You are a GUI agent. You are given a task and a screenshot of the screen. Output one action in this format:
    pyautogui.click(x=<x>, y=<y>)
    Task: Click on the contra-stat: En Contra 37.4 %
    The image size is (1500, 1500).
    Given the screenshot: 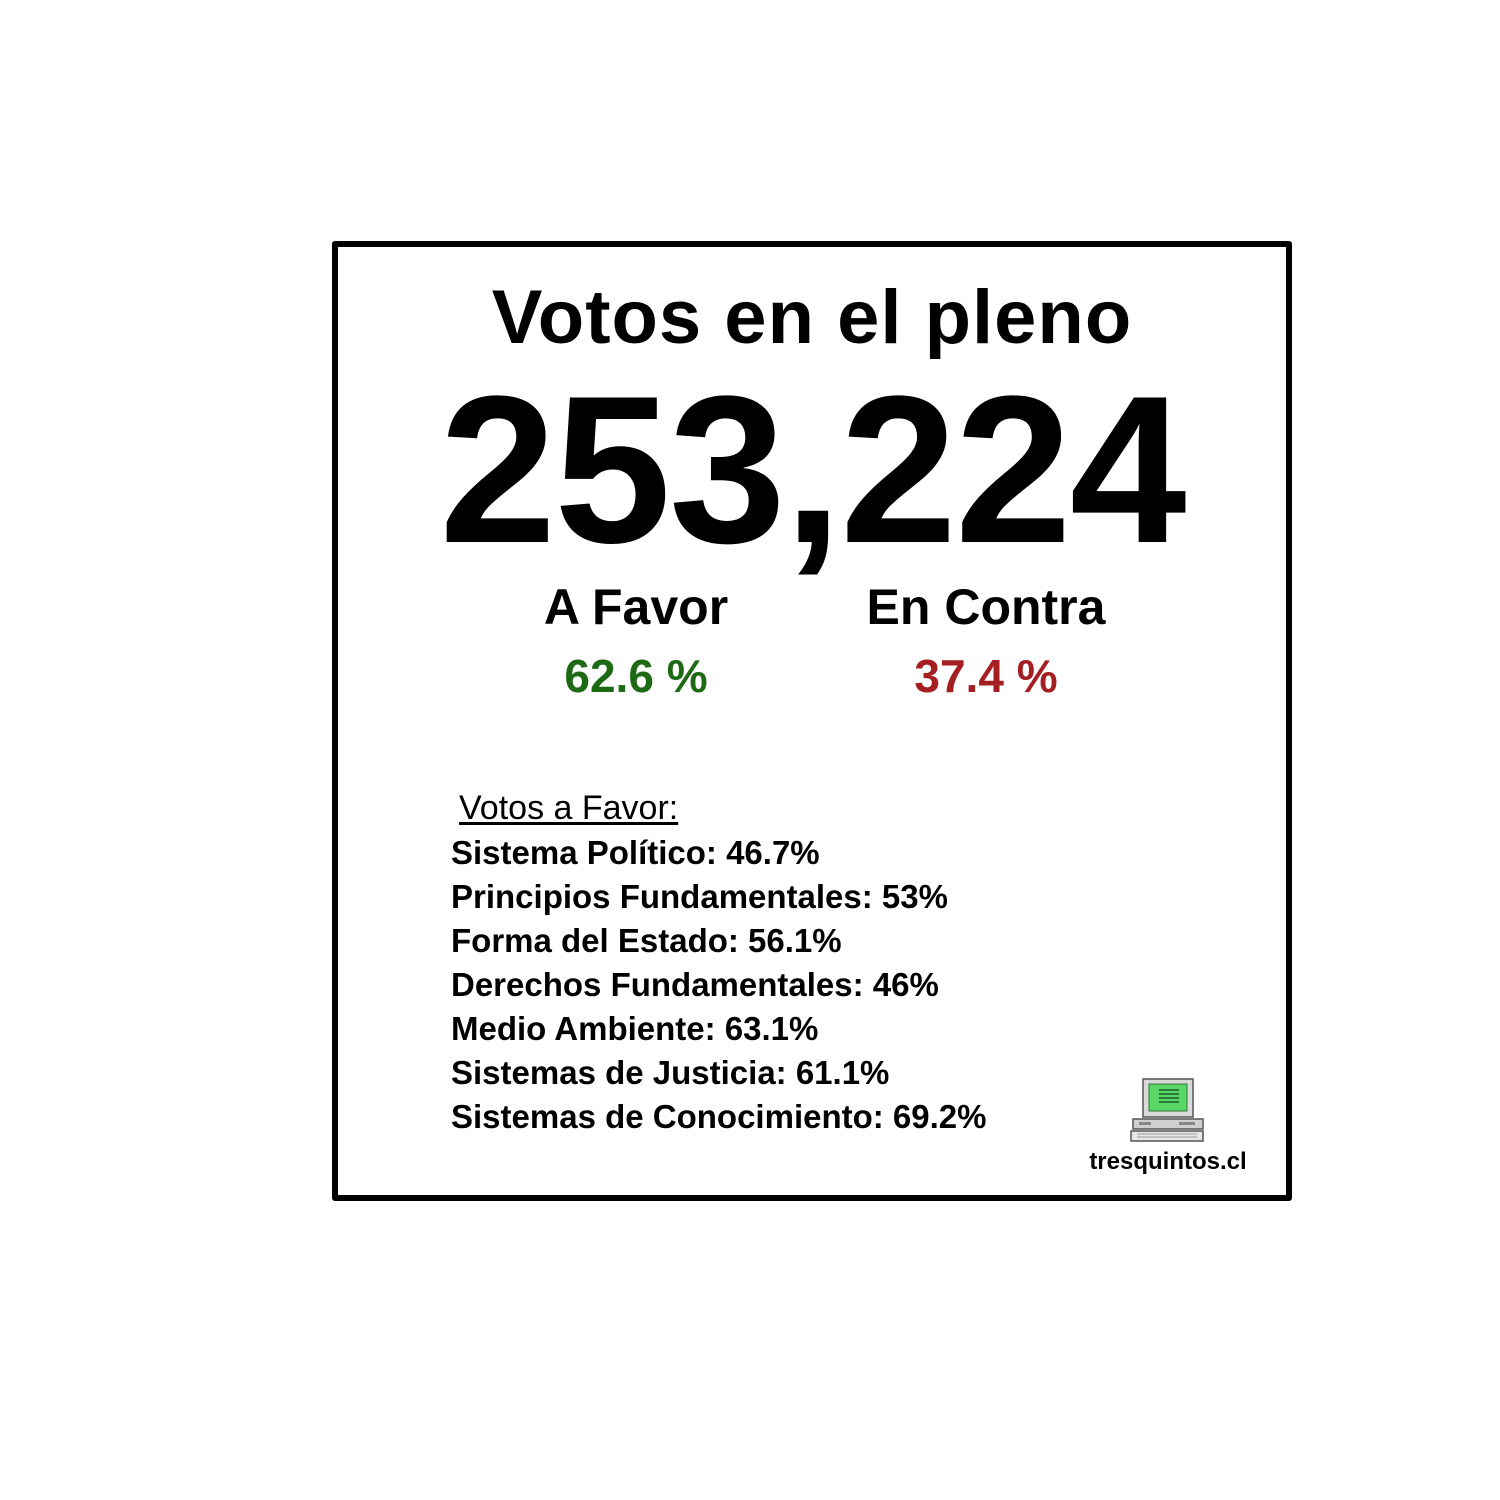 What is the action you would take?
    pyautogui.click(x=986, y=640)
    